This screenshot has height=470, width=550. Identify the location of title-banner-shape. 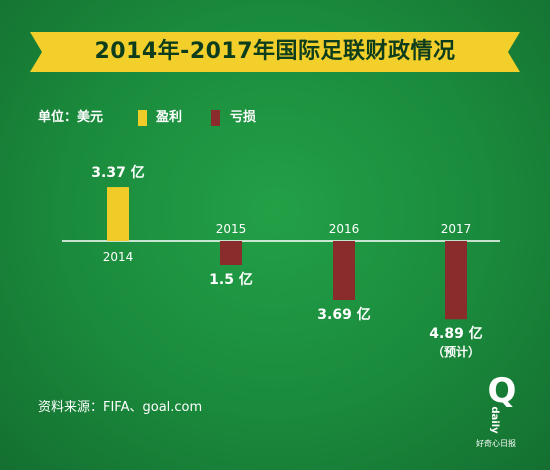
(275, 52).